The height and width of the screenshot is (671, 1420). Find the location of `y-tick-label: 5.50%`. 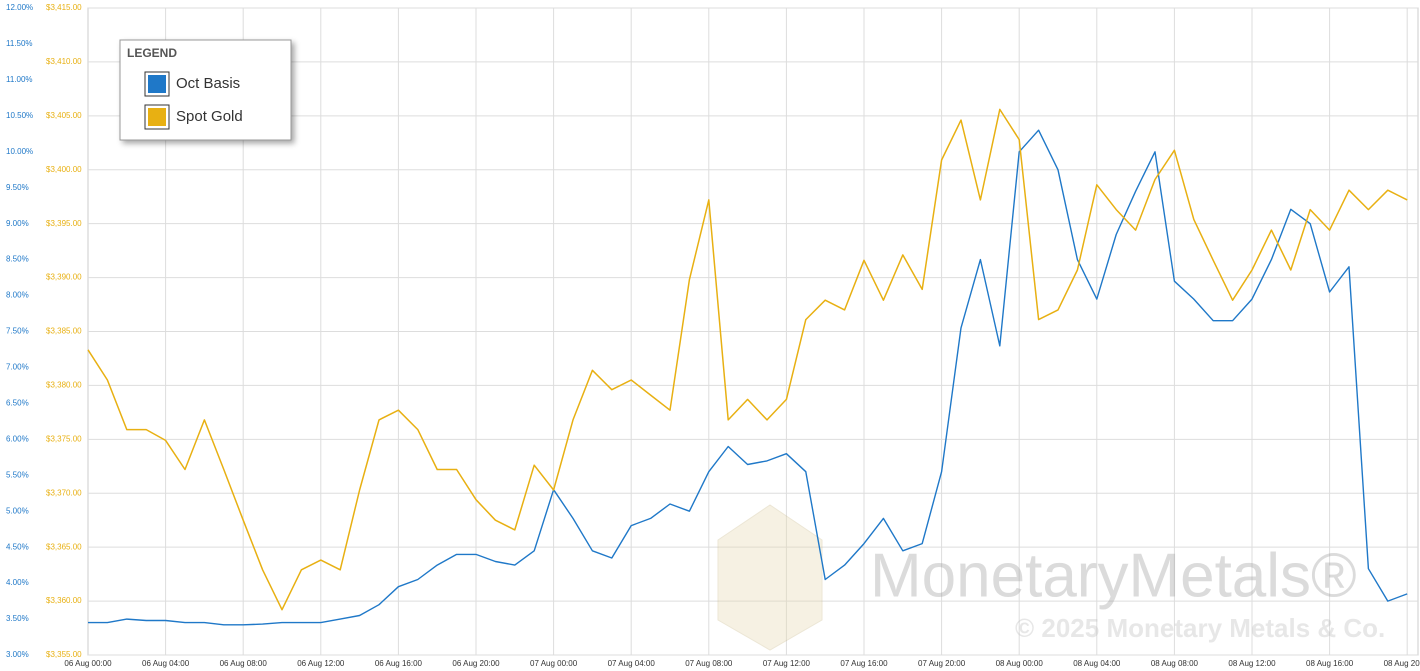

y-tick-label: 5.50% is located at coordinates (17, 474).